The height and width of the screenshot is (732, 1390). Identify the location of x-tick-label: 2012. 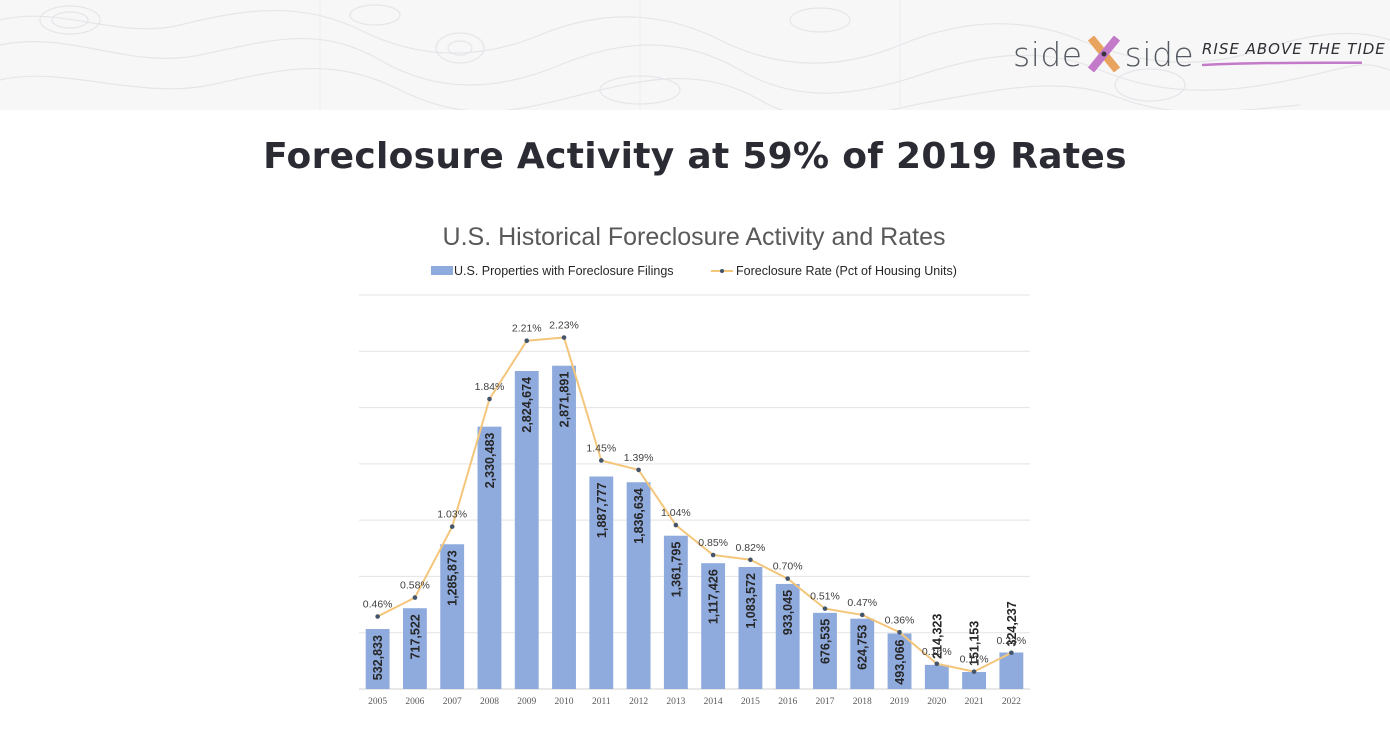
(638, 702).